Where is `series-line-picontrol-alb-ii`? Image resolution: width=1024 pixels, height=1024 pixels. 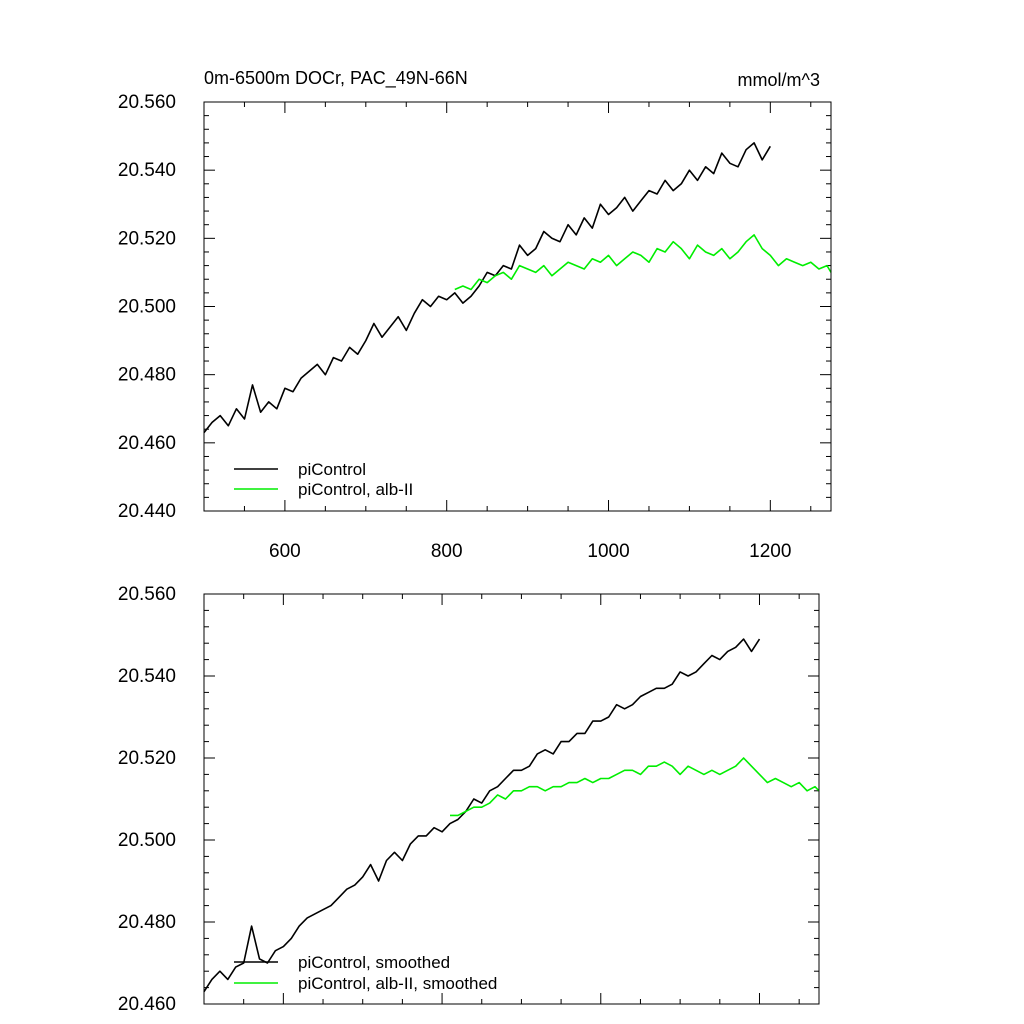
series-line-picontrol-alb-ii is located at coordinates (643, 262).